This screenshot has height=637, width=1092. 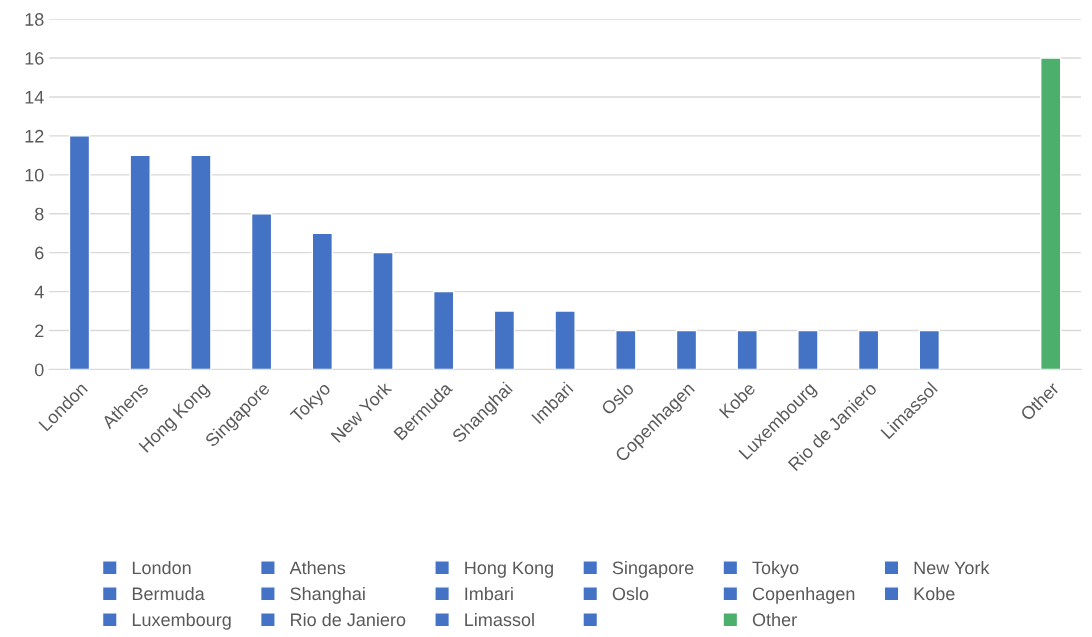 What do you see at coordinates (630, 593) in the screenshot?
I see `legend-label: Oslo` at bounding box center [630, 593].